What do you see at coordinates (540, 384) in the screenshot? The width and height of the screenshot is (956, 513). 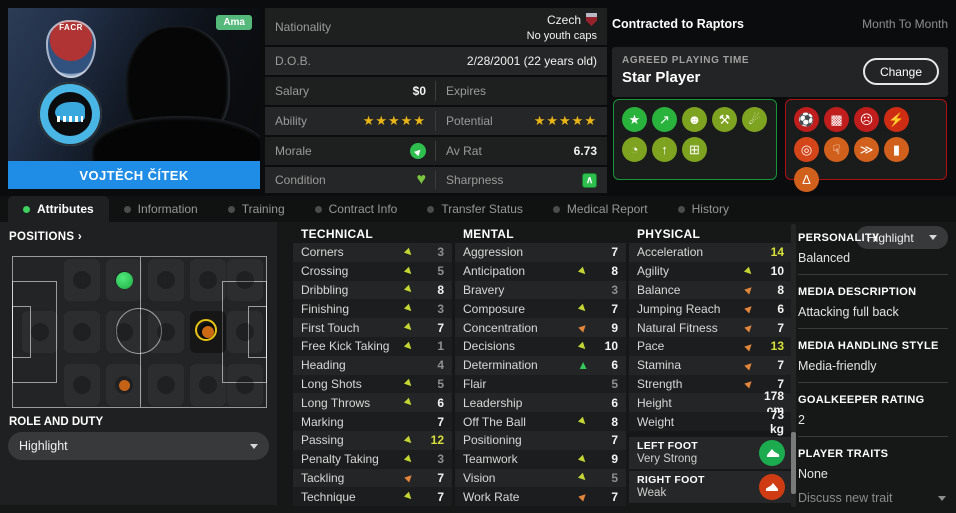 I see `attribute-row-flair: Flair 5` at bounding box center [540, 384].